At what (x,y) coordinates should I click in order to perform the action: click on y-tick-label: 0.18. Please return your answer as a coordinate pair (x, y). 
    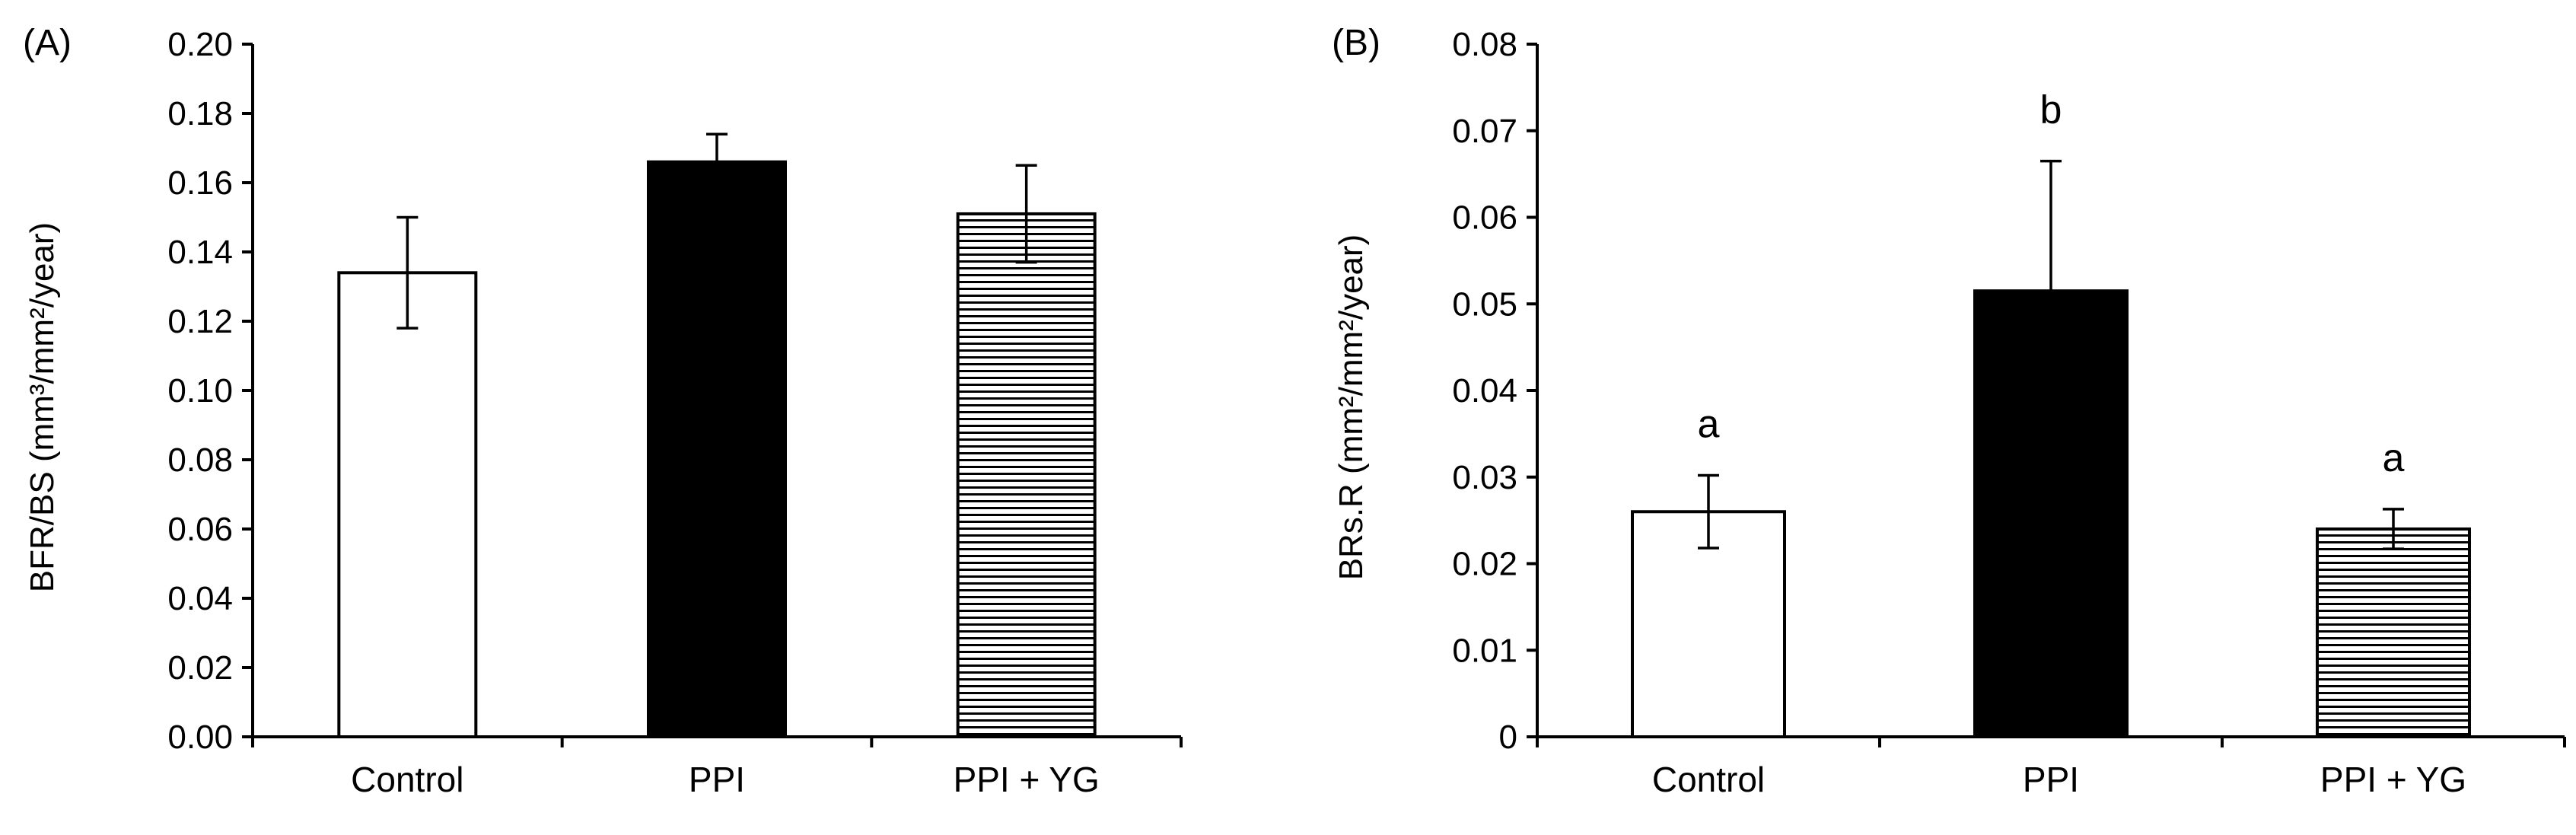
    Looking at the image, I should click on (200, 114).